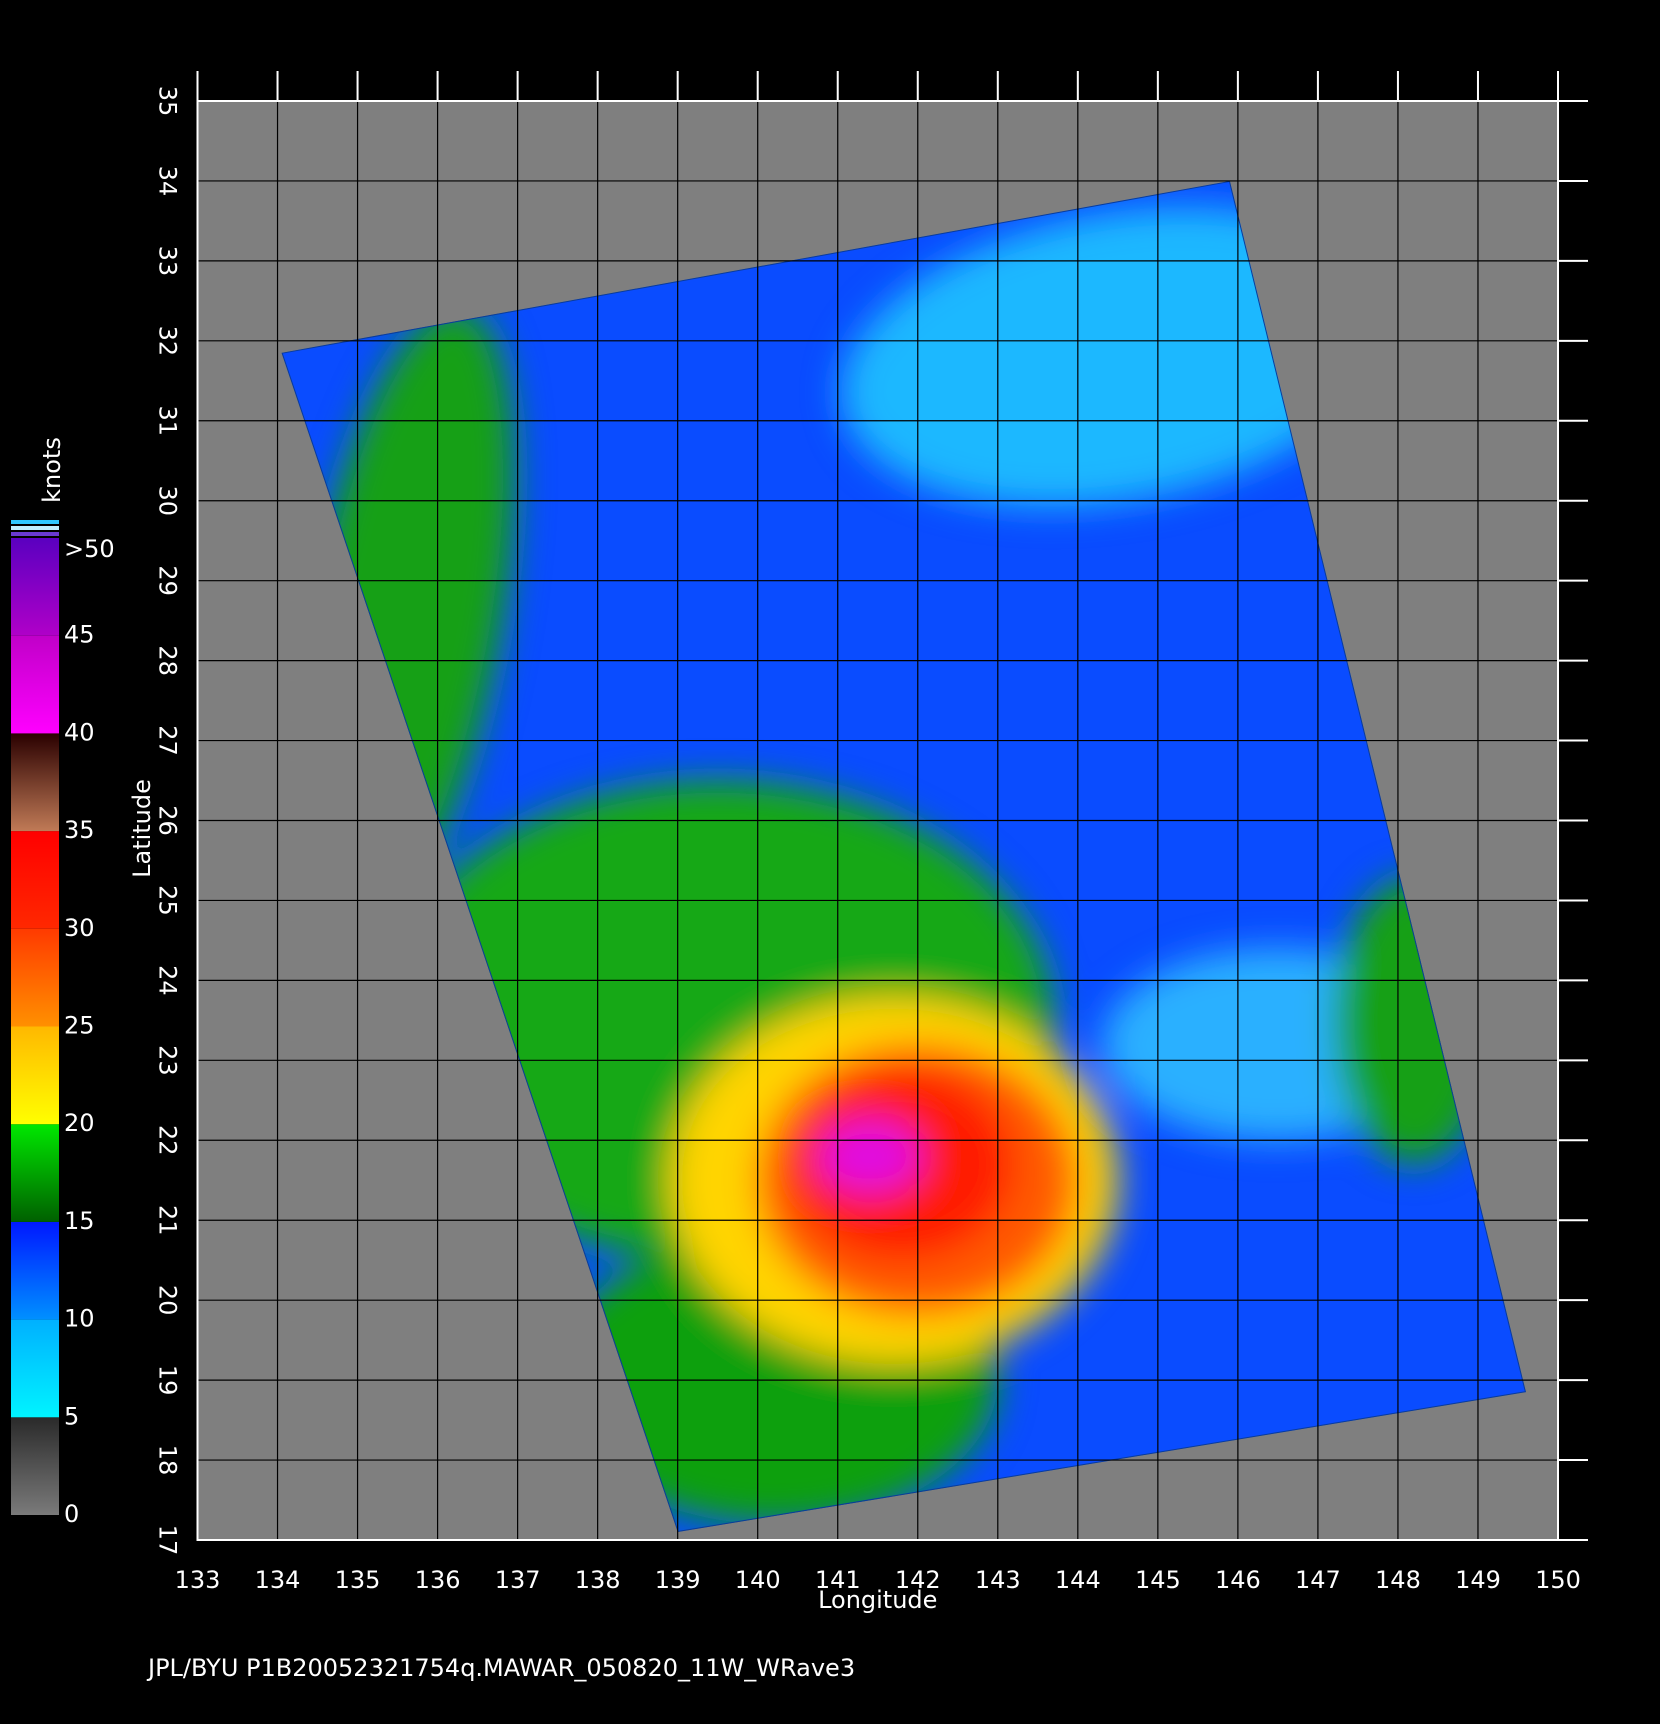 The image size is (1660, 1724). I want to click on x-tick-label: 147, so click(1318, 1580).